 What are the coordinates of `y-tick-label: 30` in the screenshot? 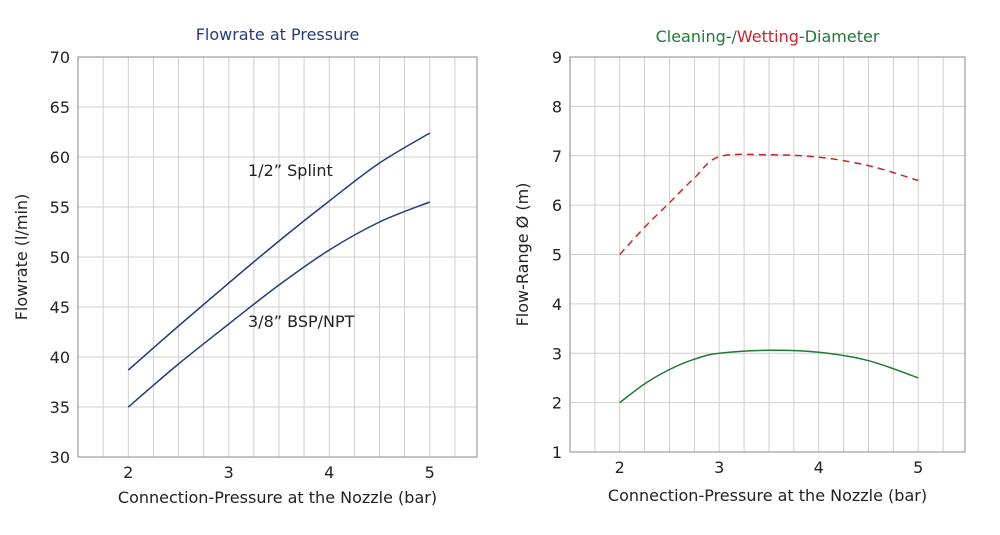 It's located at (60, 457).